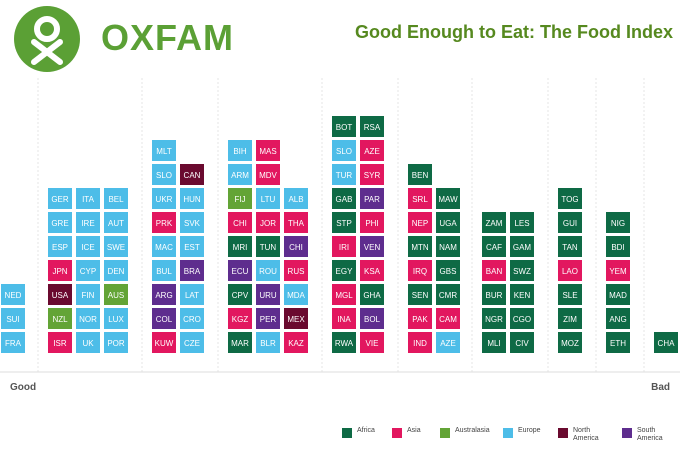 This screenshot has height=450, width=680. I want to click on country-cell-gui: GUI, so click(570, 222).